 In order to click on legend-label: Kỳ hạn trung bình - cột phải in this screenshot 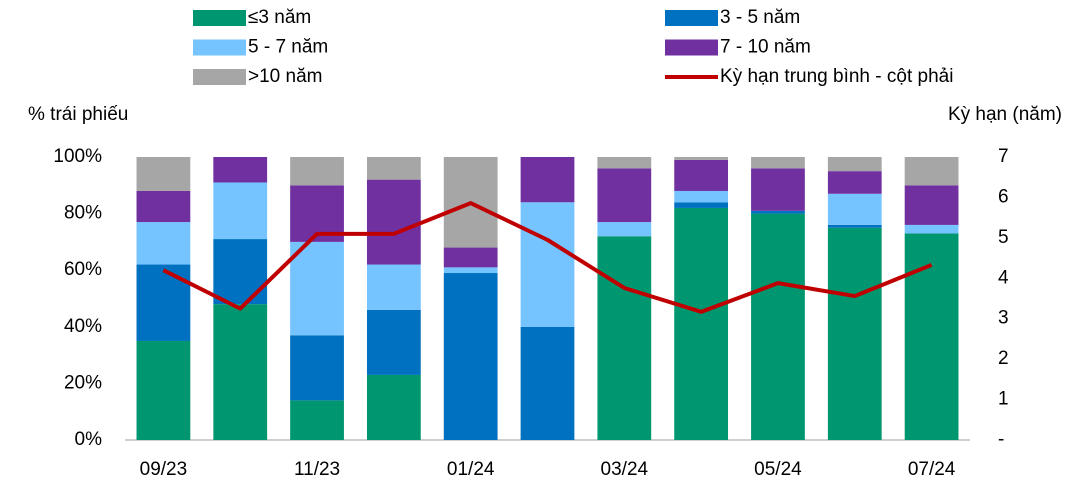, I will do `click(836, 76)`.